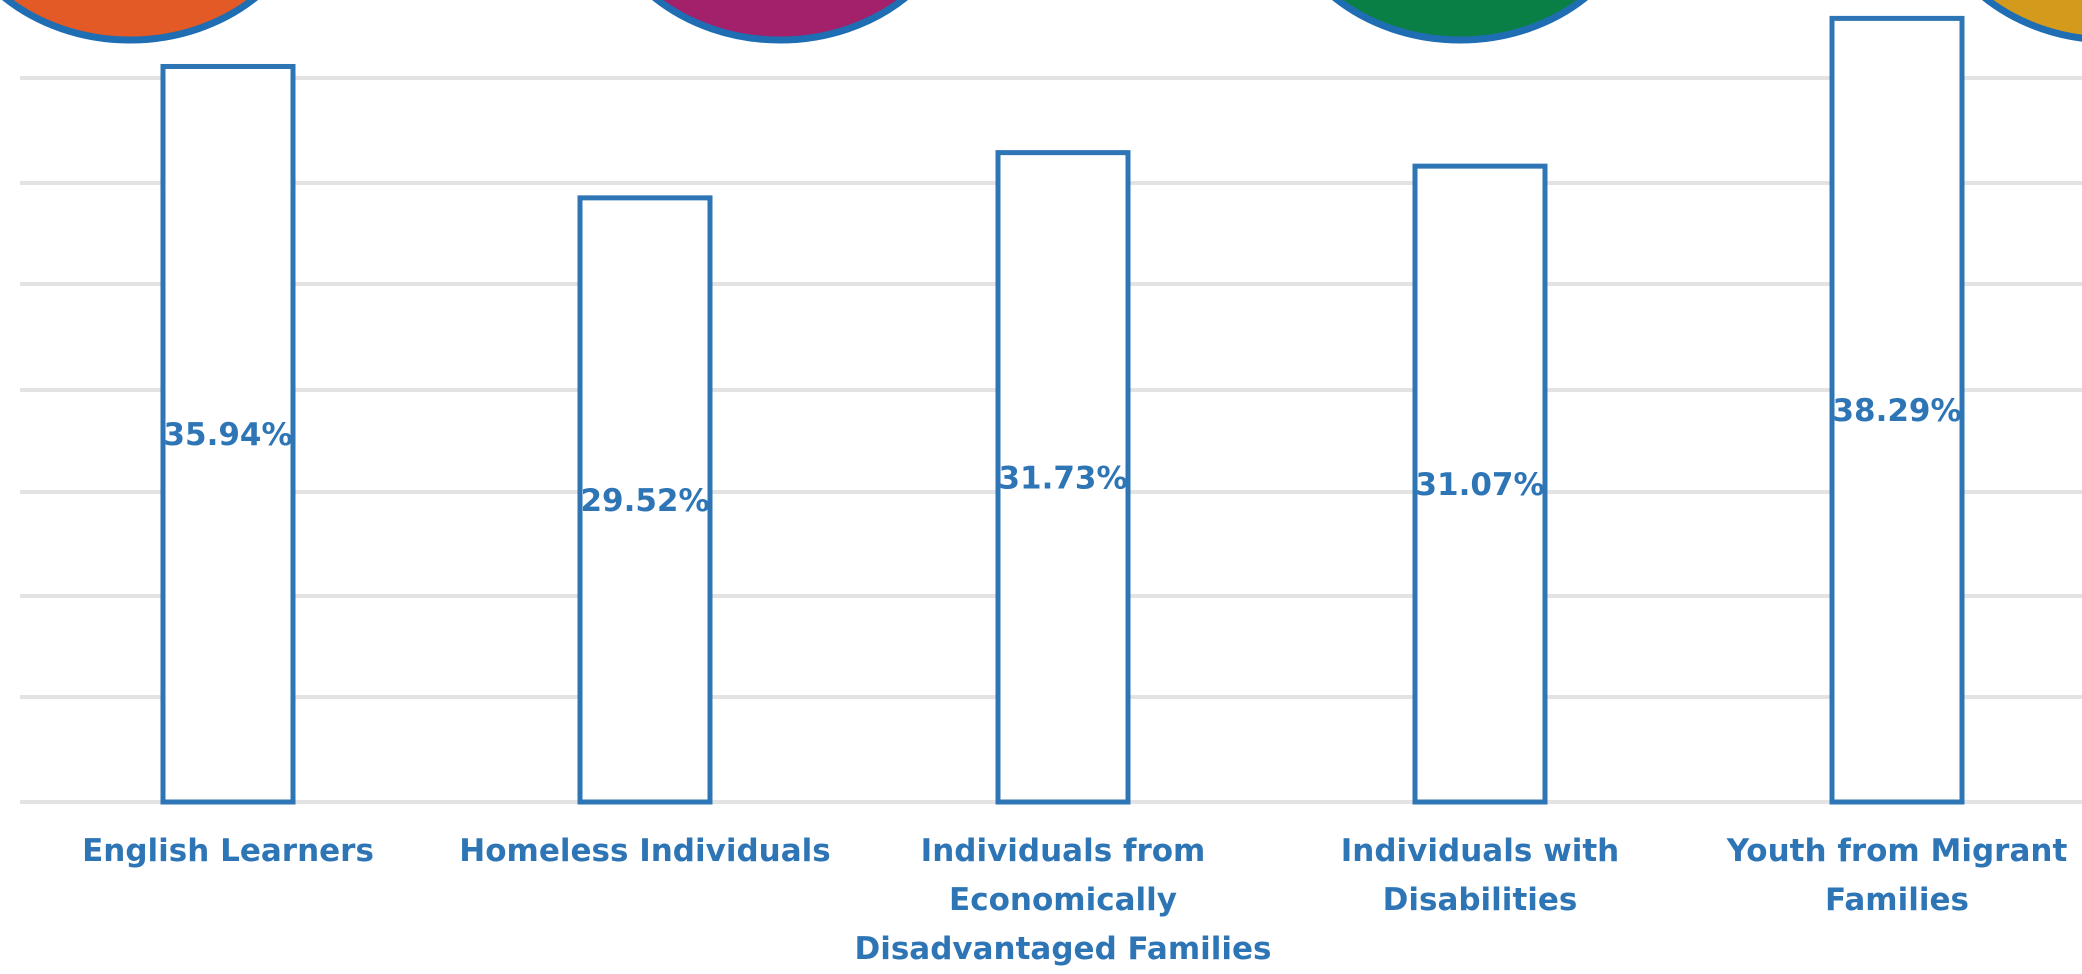 The height and width of the screenshot is (974, 2082). I want to click on data-label: 35.94%, so click(227, 435).